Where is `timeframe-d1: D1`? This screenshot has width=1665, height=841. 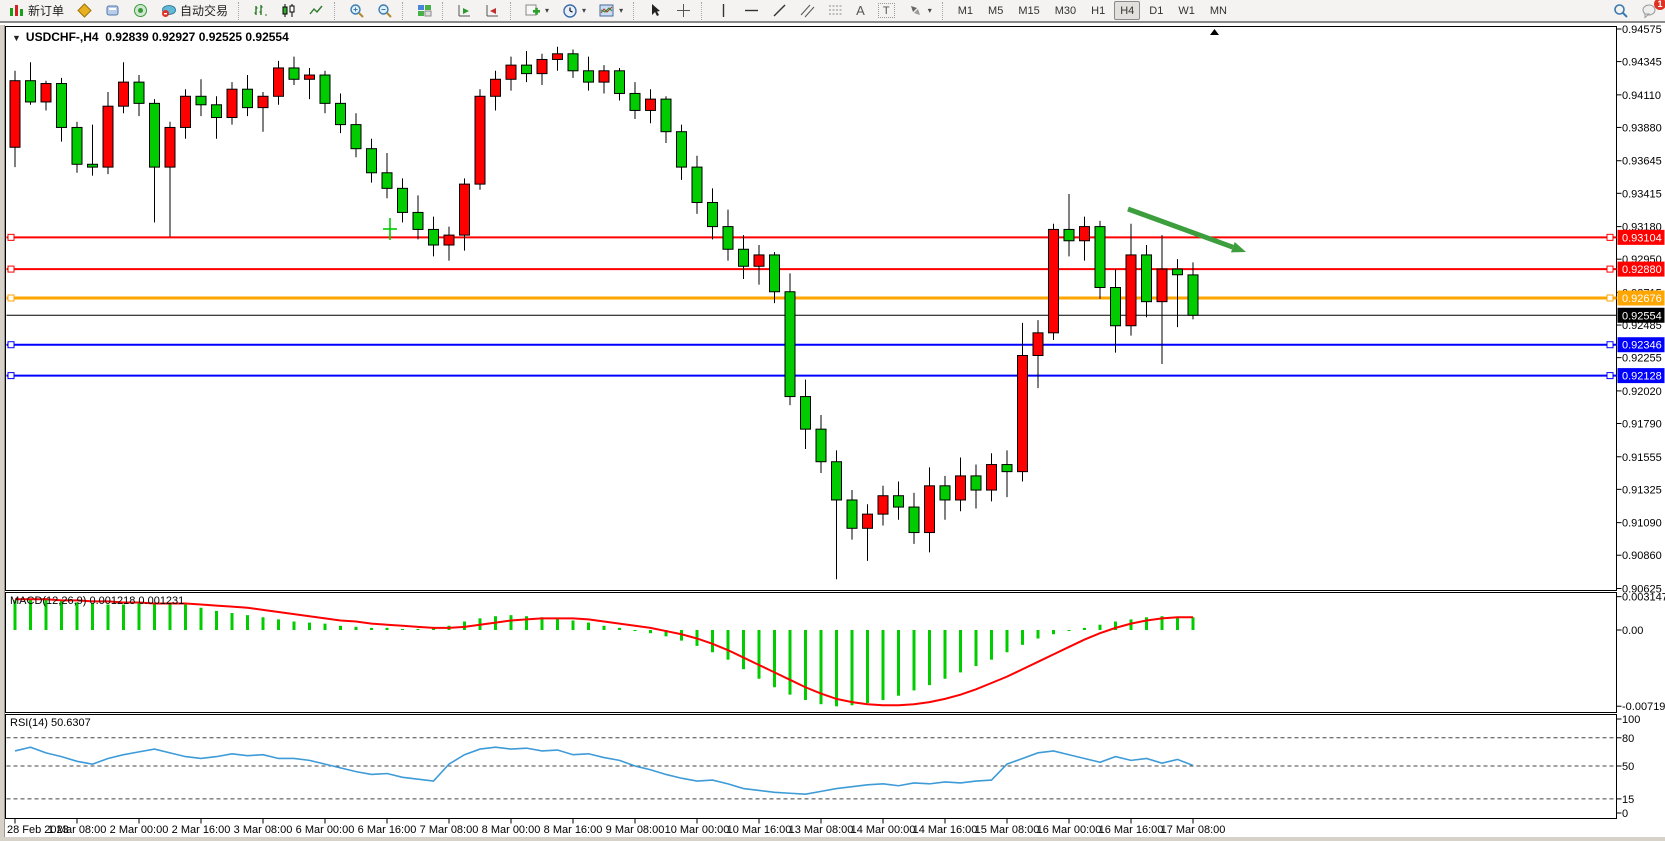 timeframe-d1: D1 is located at coordinates (1156, 10).